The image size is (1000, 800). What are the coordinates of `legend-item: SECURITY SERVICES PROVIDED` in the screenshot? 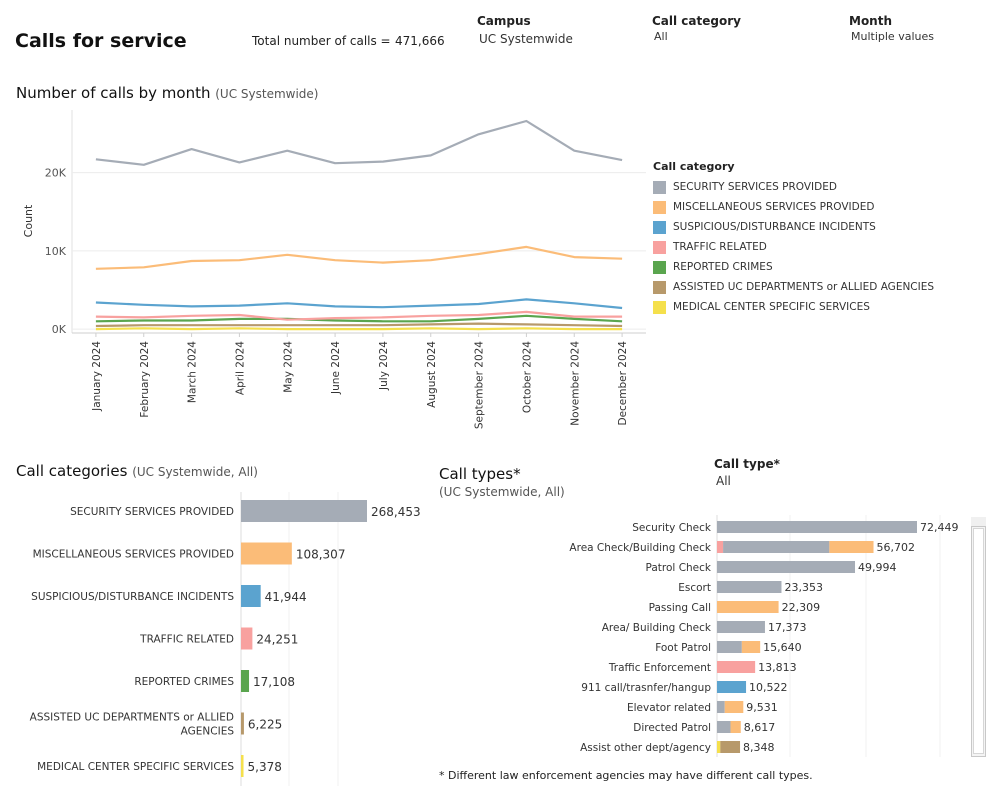 It's located at (793, 187).